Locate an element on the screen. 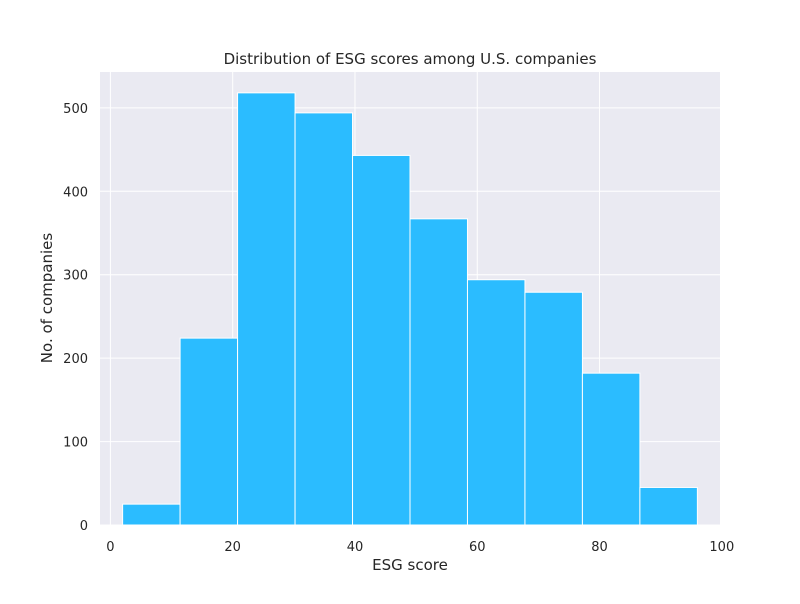  y-tick-label: 300 is located at coordinates (75, 276).